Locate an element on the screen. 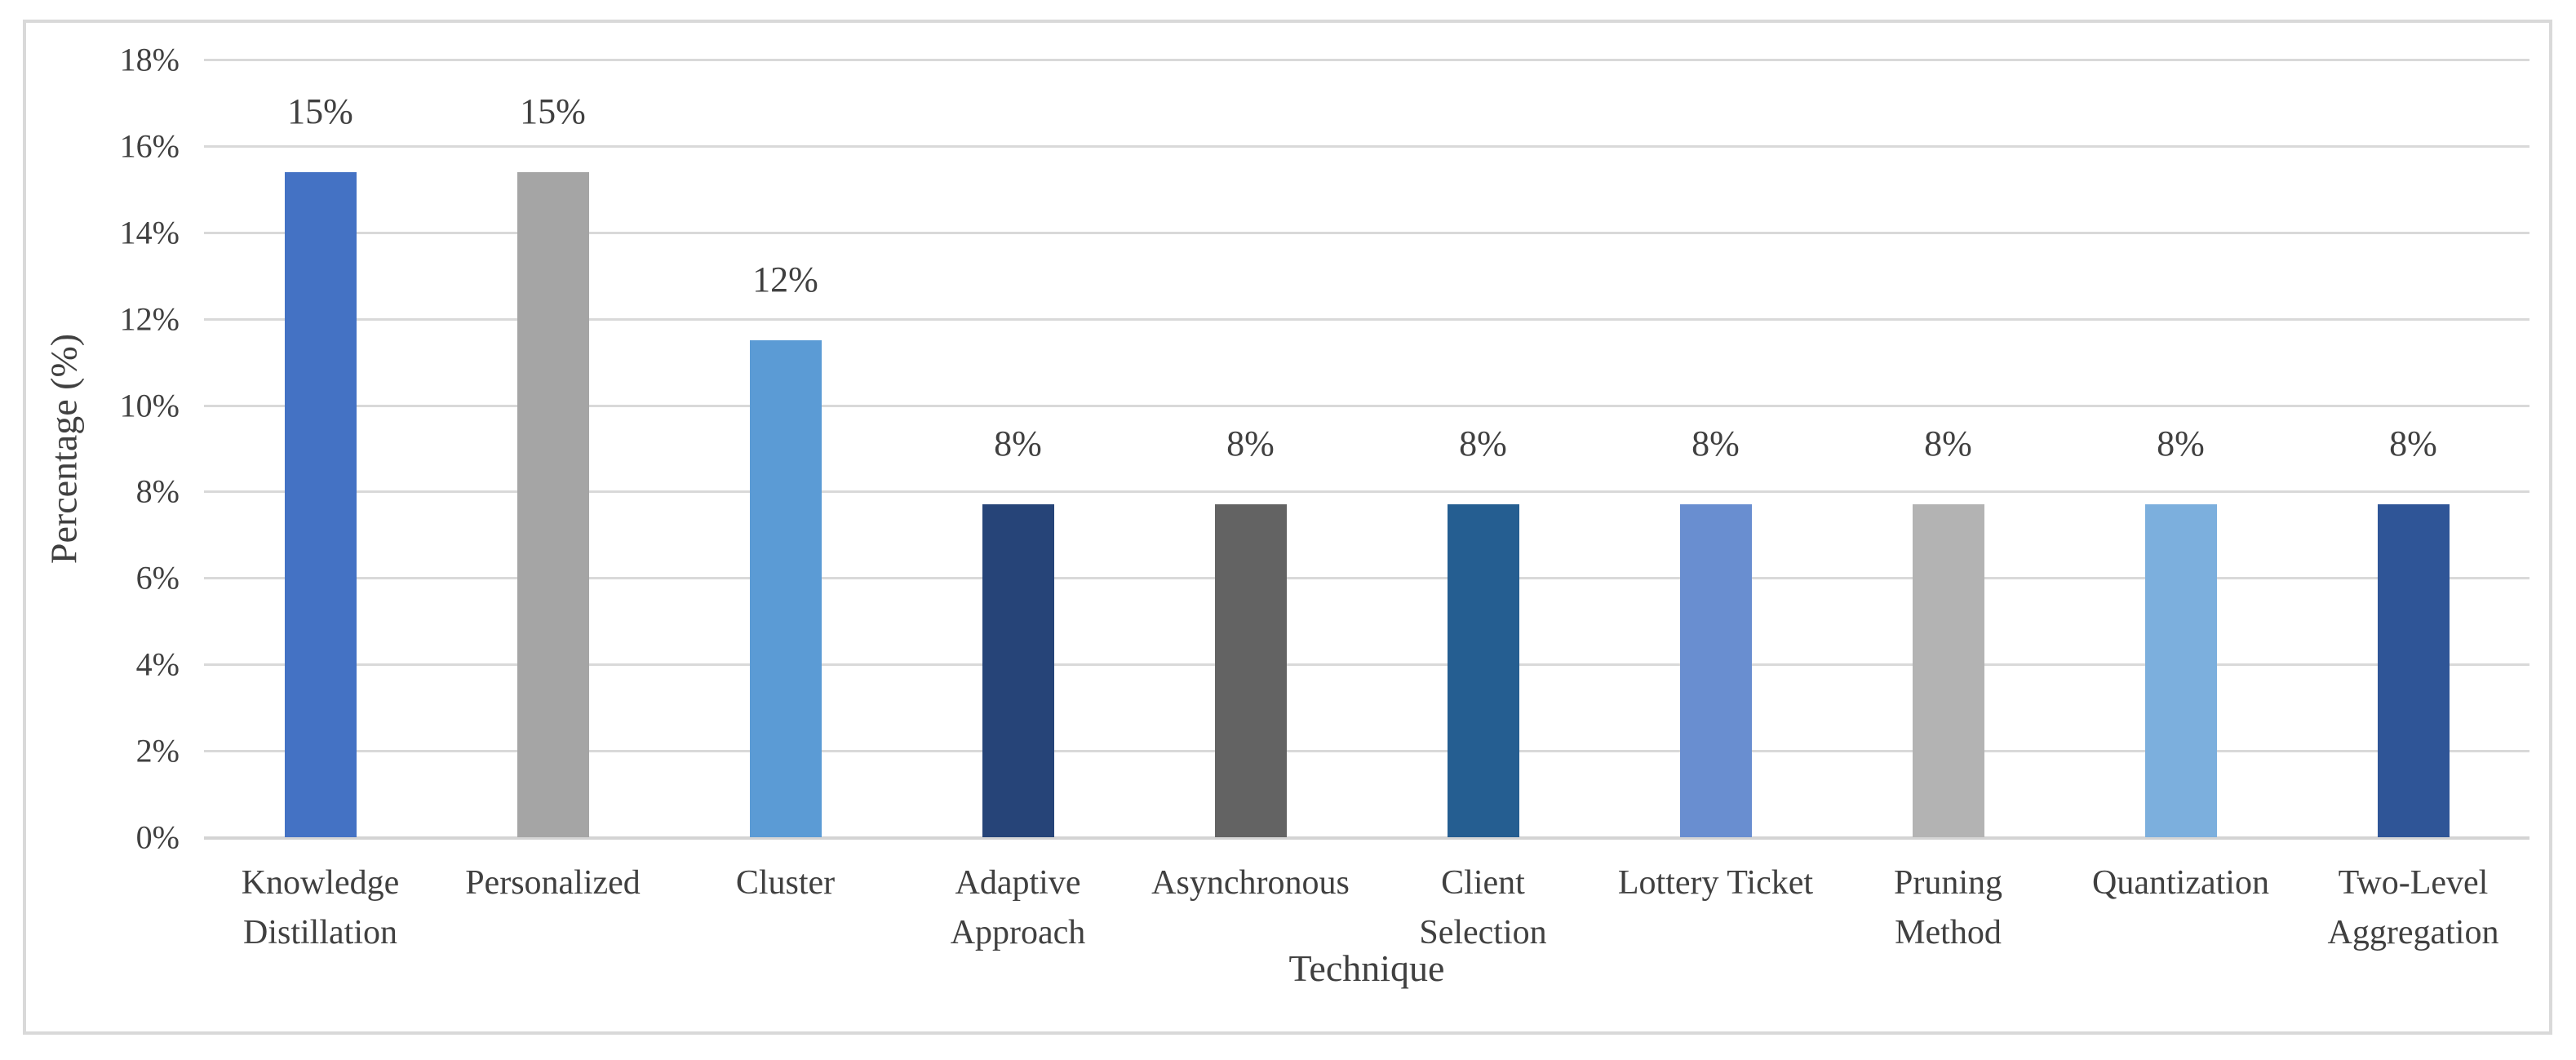 This screenshot has width=2576, height=1060. x-category-label-personalized: Personalized is located at coordinates (553, 883).